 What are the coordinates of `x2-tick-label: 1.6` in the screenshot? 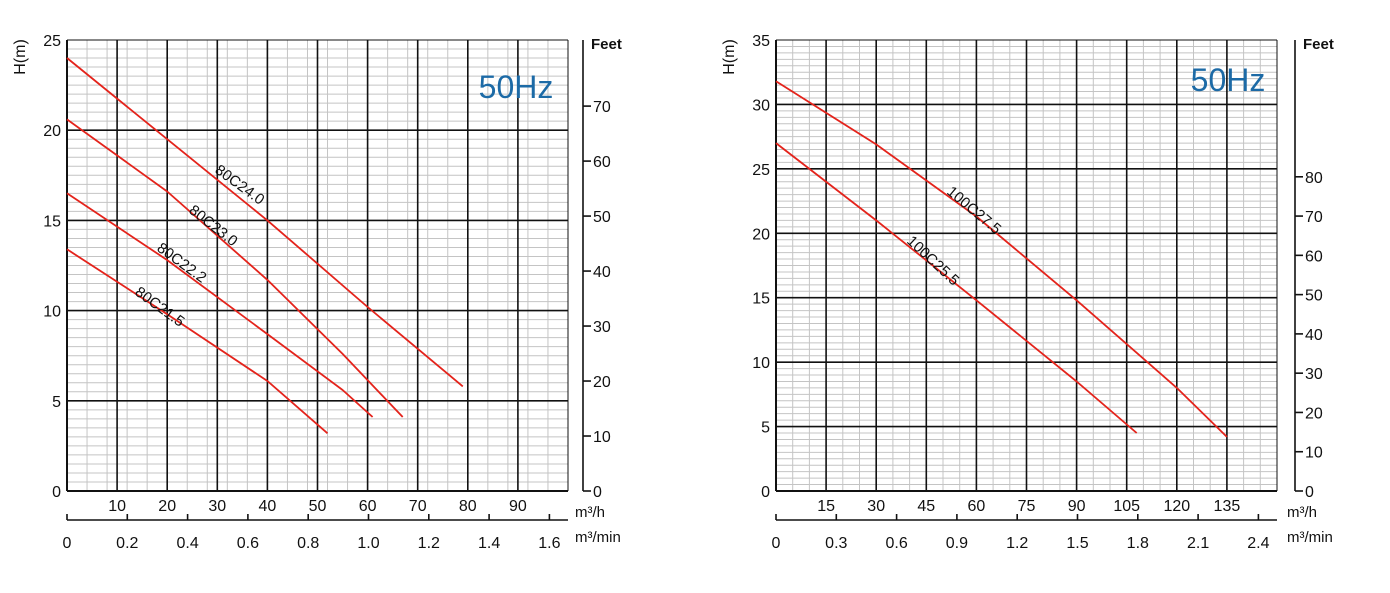 It's located at (549, 543).